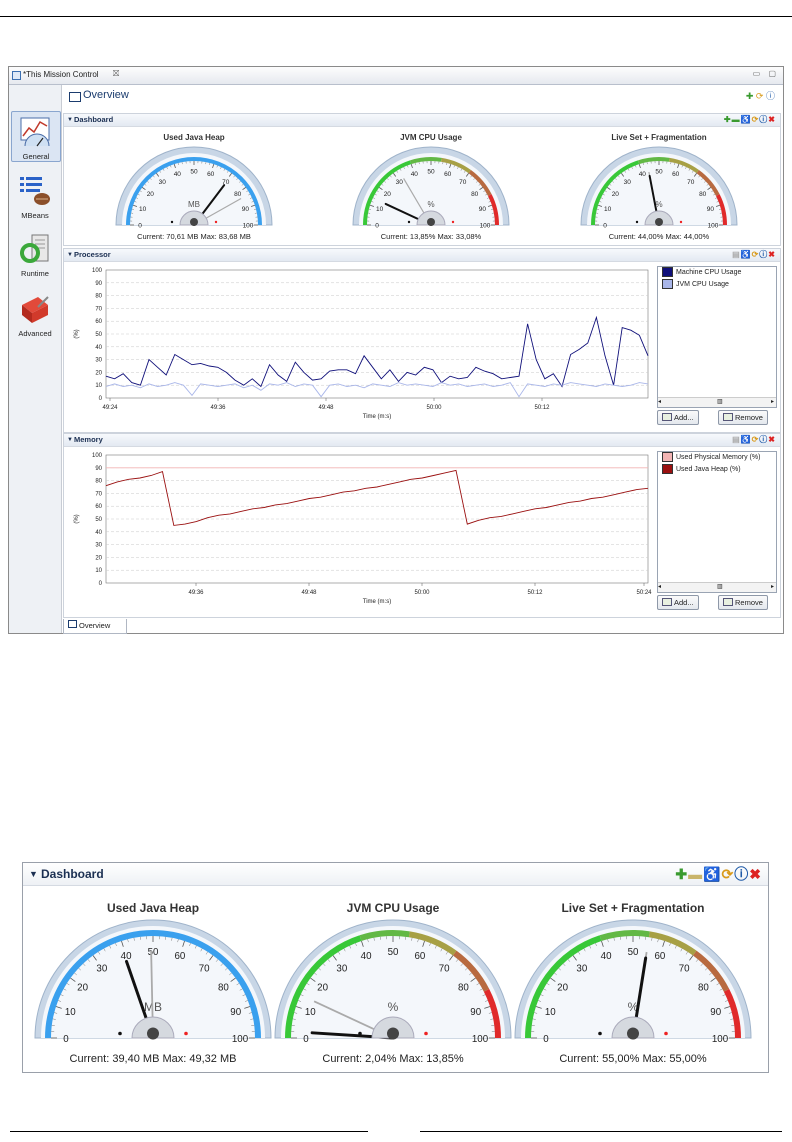  What do you see at coordinates (396, 76) in the screenshot?
I see `editor-tab: *This Mission Control ⛝ ▭ ▢` at bounding box center [396, 76].